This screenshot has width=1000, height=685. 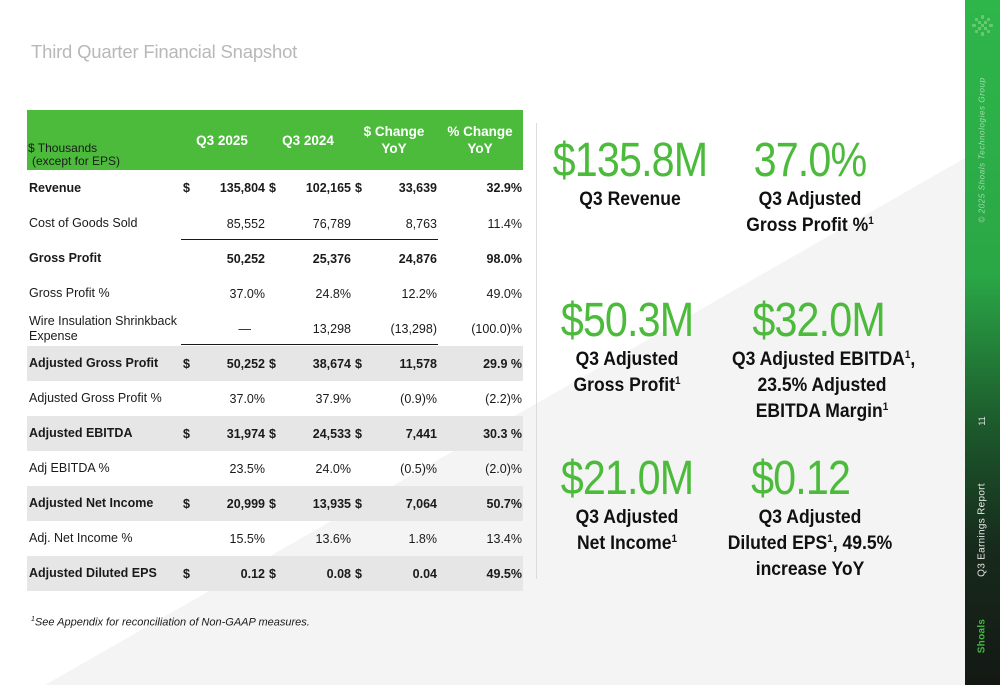 What do you see at coordinates (222, 140) in the screenshot?
I see `header-q3-2025: Q3 2025` at bounding box center [222, 140].